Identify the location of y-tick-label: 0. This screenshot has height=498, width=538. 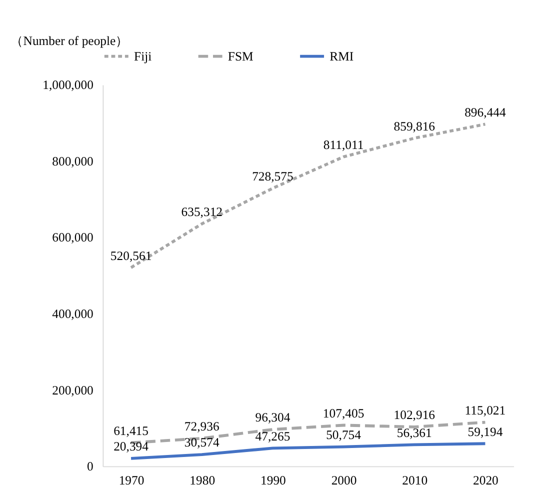
(90, 467).